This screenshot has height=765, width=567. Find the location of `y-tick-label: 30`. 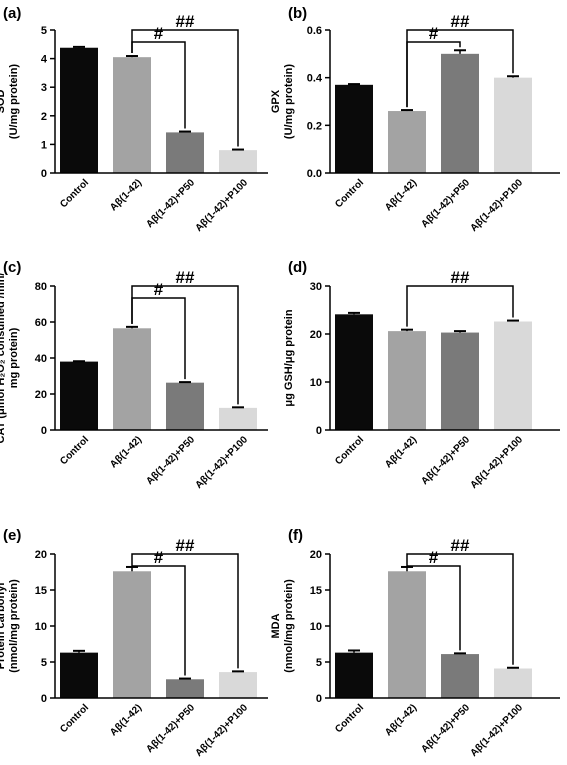

y-tick-label: 30 is located at coordinates (316, 287).